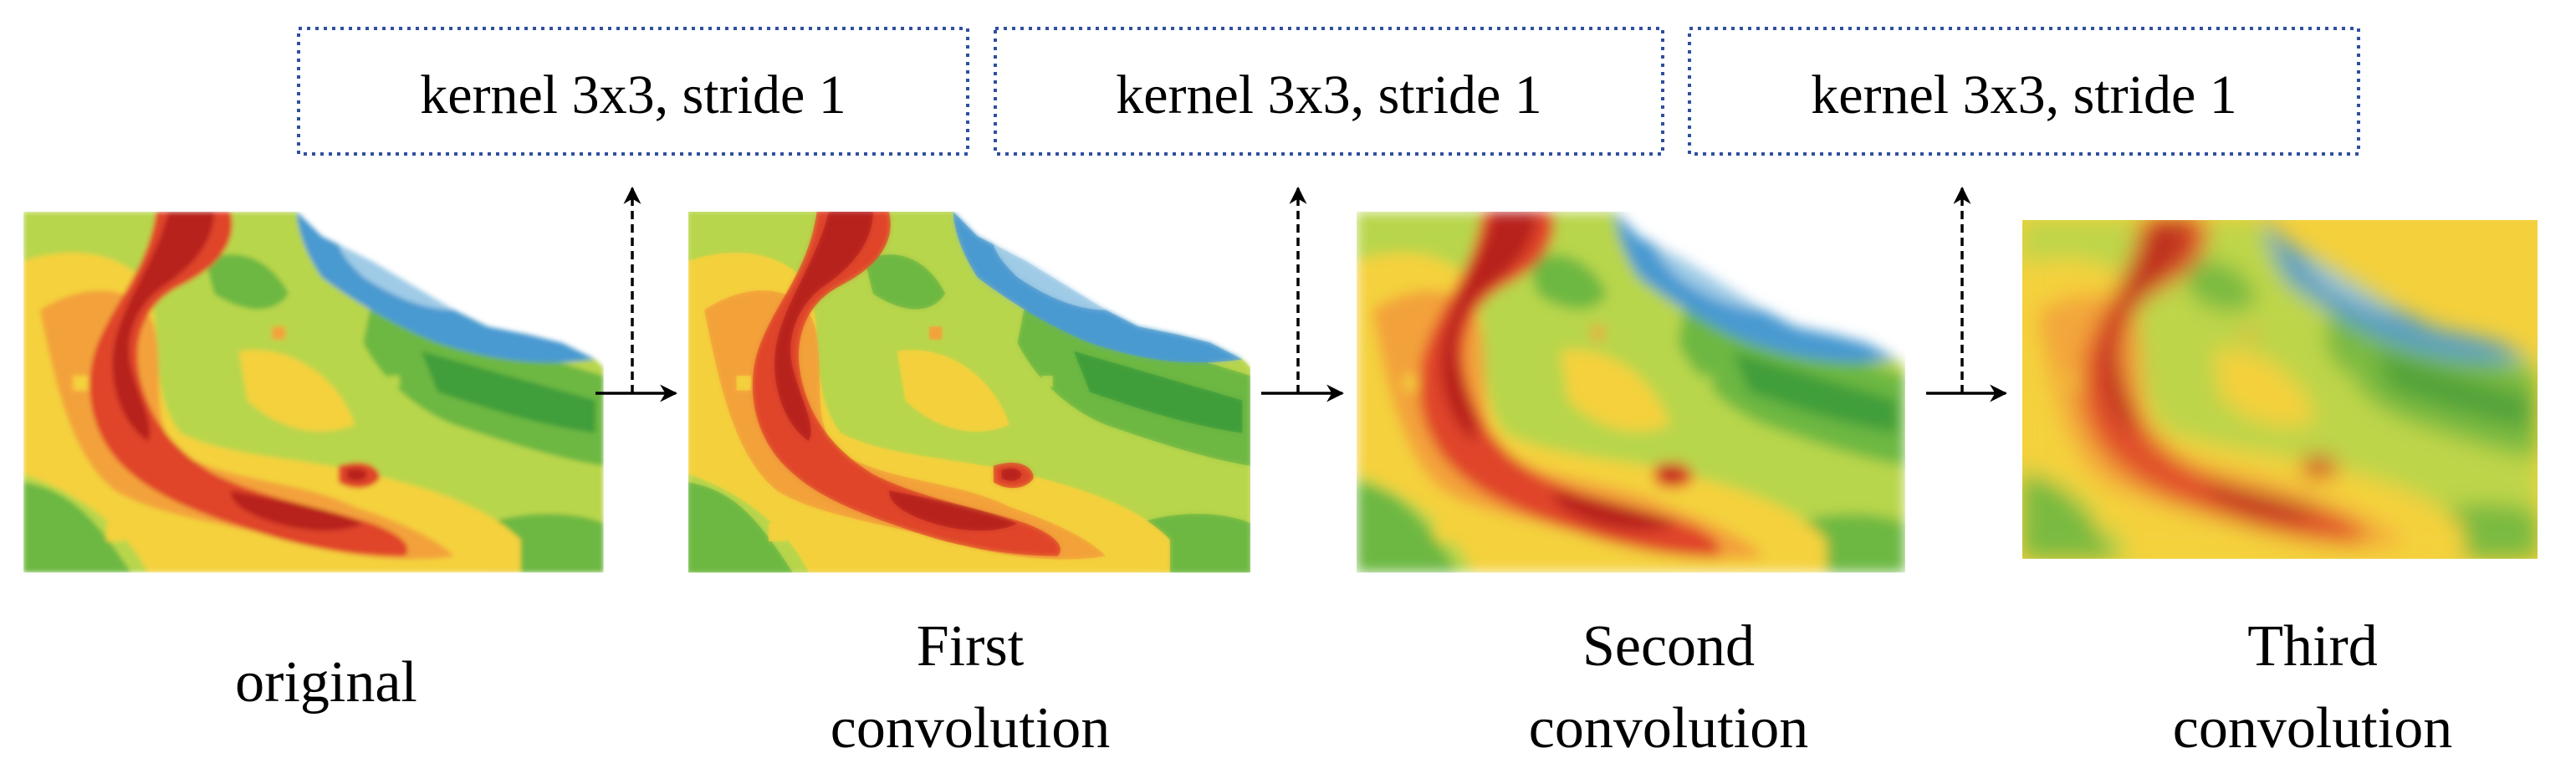 The height and width of the screenshot is (779, 2576). I want to click on kernel-label-1: kernel 3x3, stride 1, so click(633, 95).